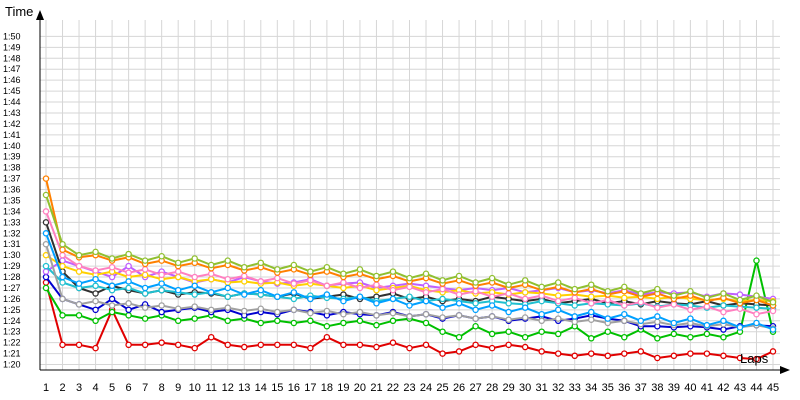 This screenshot has width=800, height=400. What do you see at coordinates (624, 388) in the screenshot?
I see `x-tick-label: 36` at bounding box center [624, 388].